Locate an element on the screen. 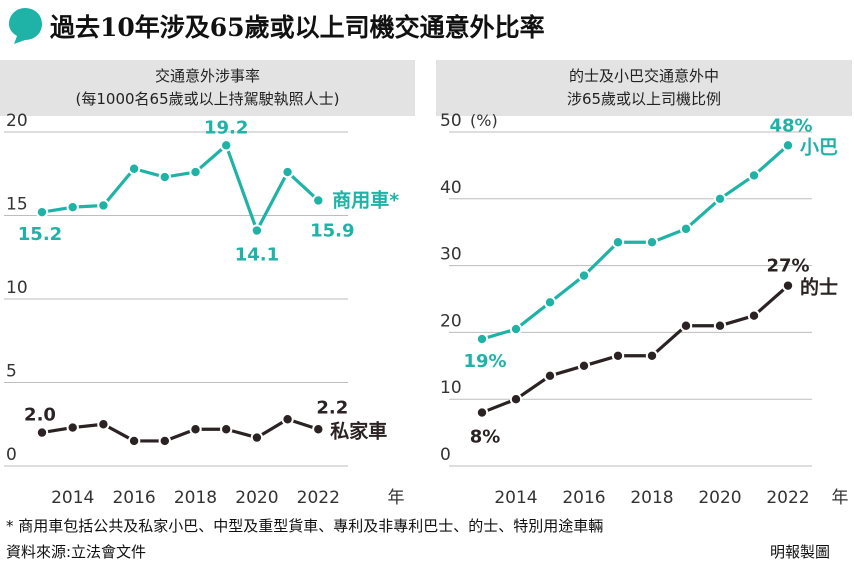  data-label: 15.9 is located at coordinates (332, 230).